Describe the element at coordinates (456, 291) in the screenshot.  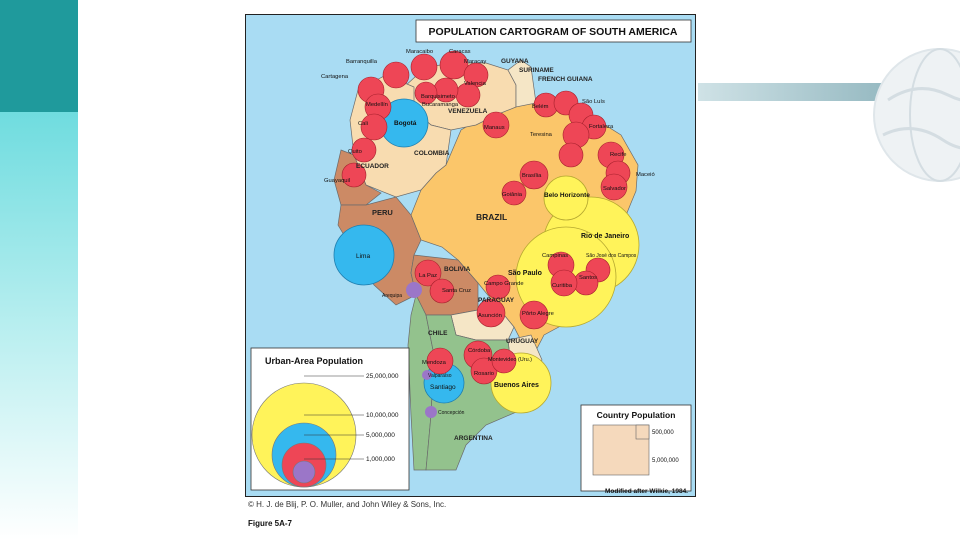
I see `label-santa-cruz: Santa Cruz` at that location.